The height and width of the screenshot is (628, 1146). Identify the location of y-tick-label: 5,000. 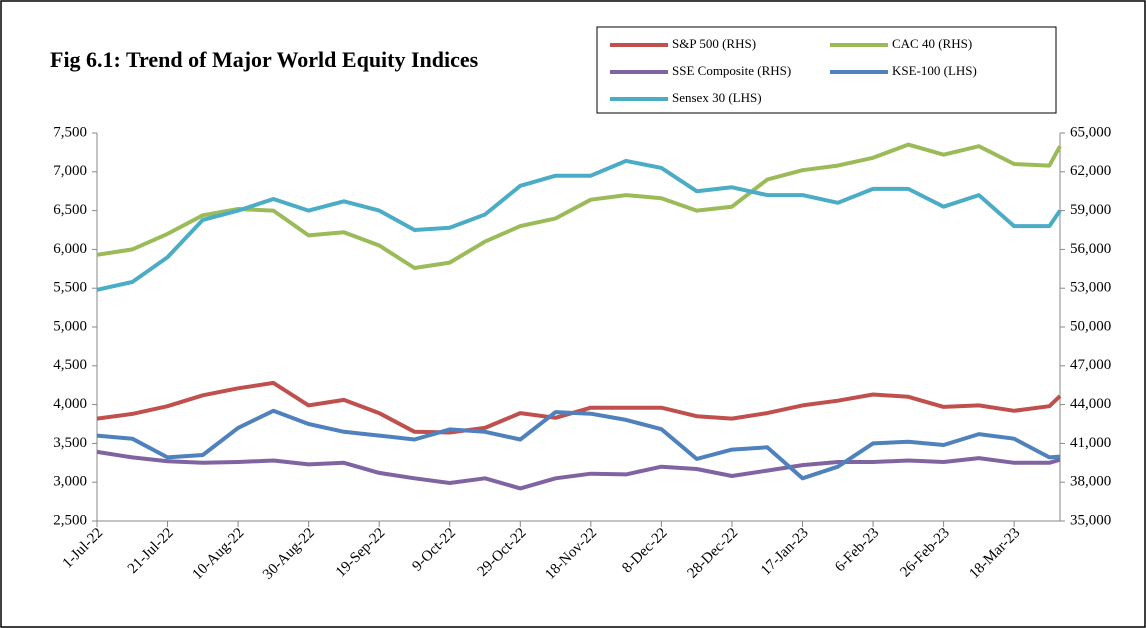
(70, 326).